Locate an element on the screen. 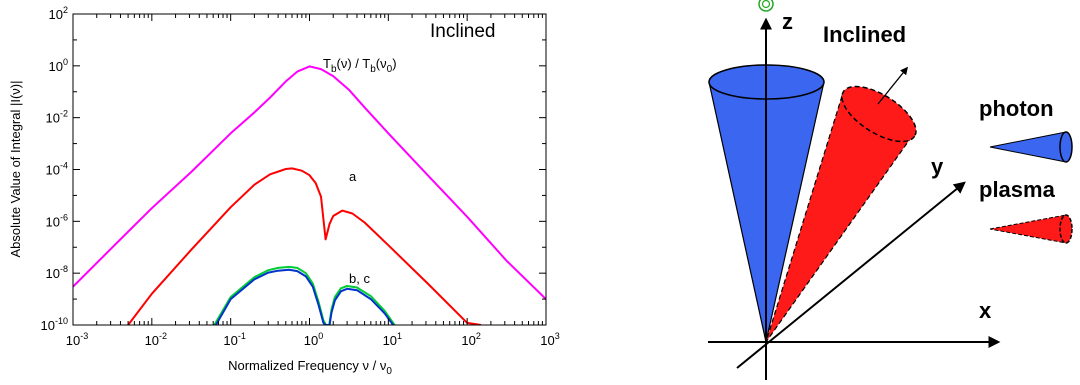 This screenshot has width=1080, height=385. x-tick-label: 10⁻³ is located at coordinates (77, 339).